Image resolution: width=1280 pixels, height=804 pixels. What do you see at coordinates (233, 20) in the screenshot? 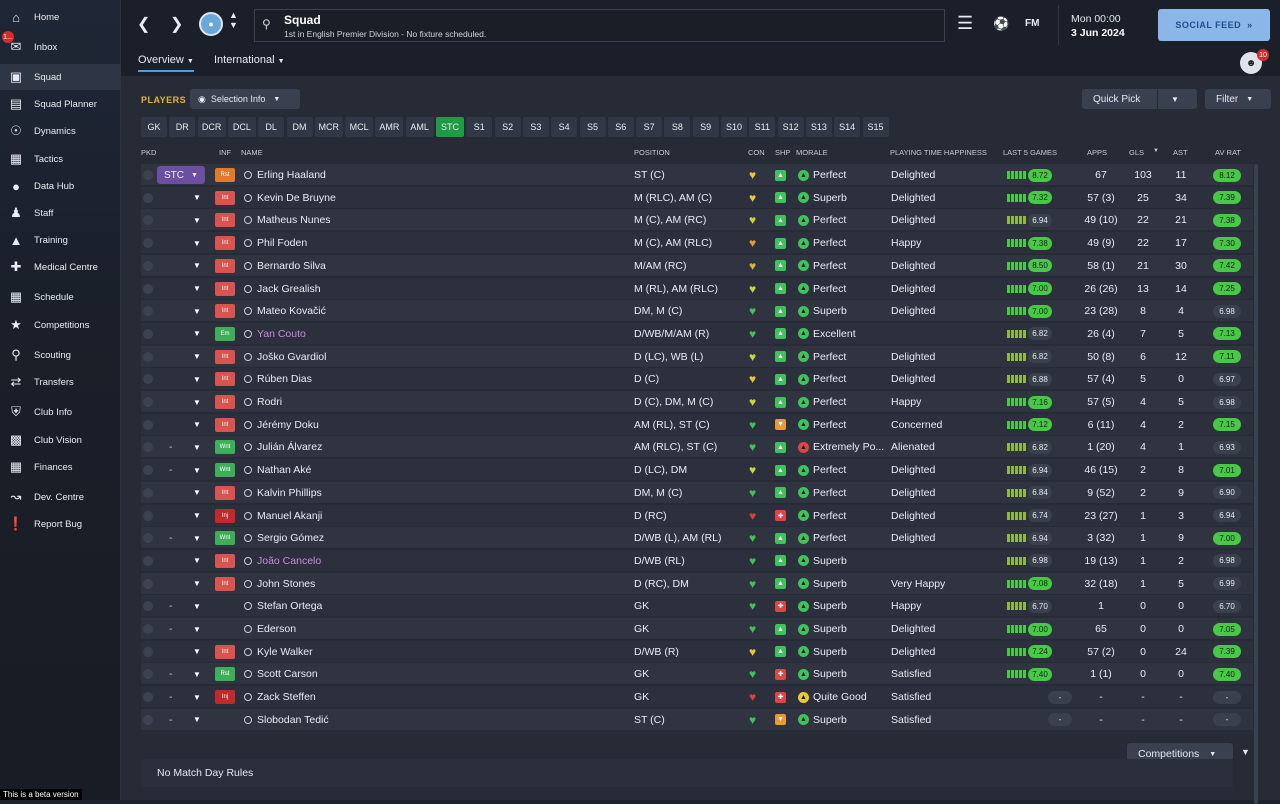
I see `club-switch-chevron-icon: ▲▼` at bounding box center [233, 20].